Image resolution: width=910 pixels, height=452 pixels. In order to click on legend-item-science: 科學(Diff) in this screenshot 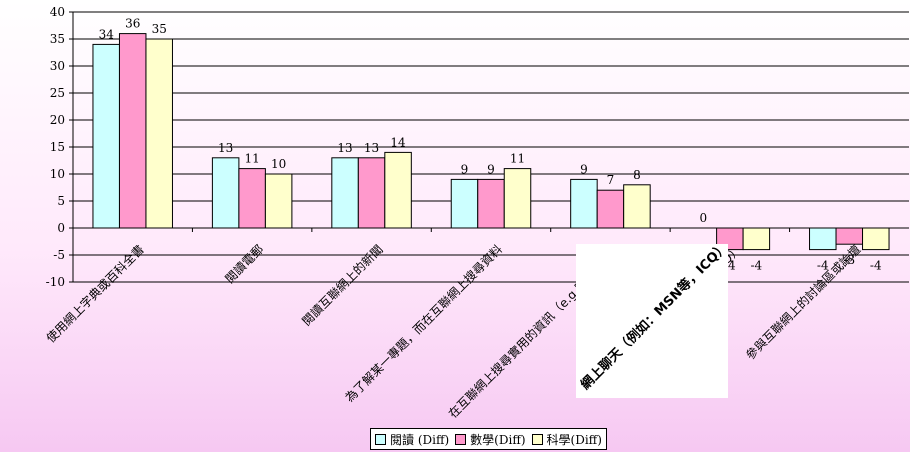, I will do `click(566, 439)`.